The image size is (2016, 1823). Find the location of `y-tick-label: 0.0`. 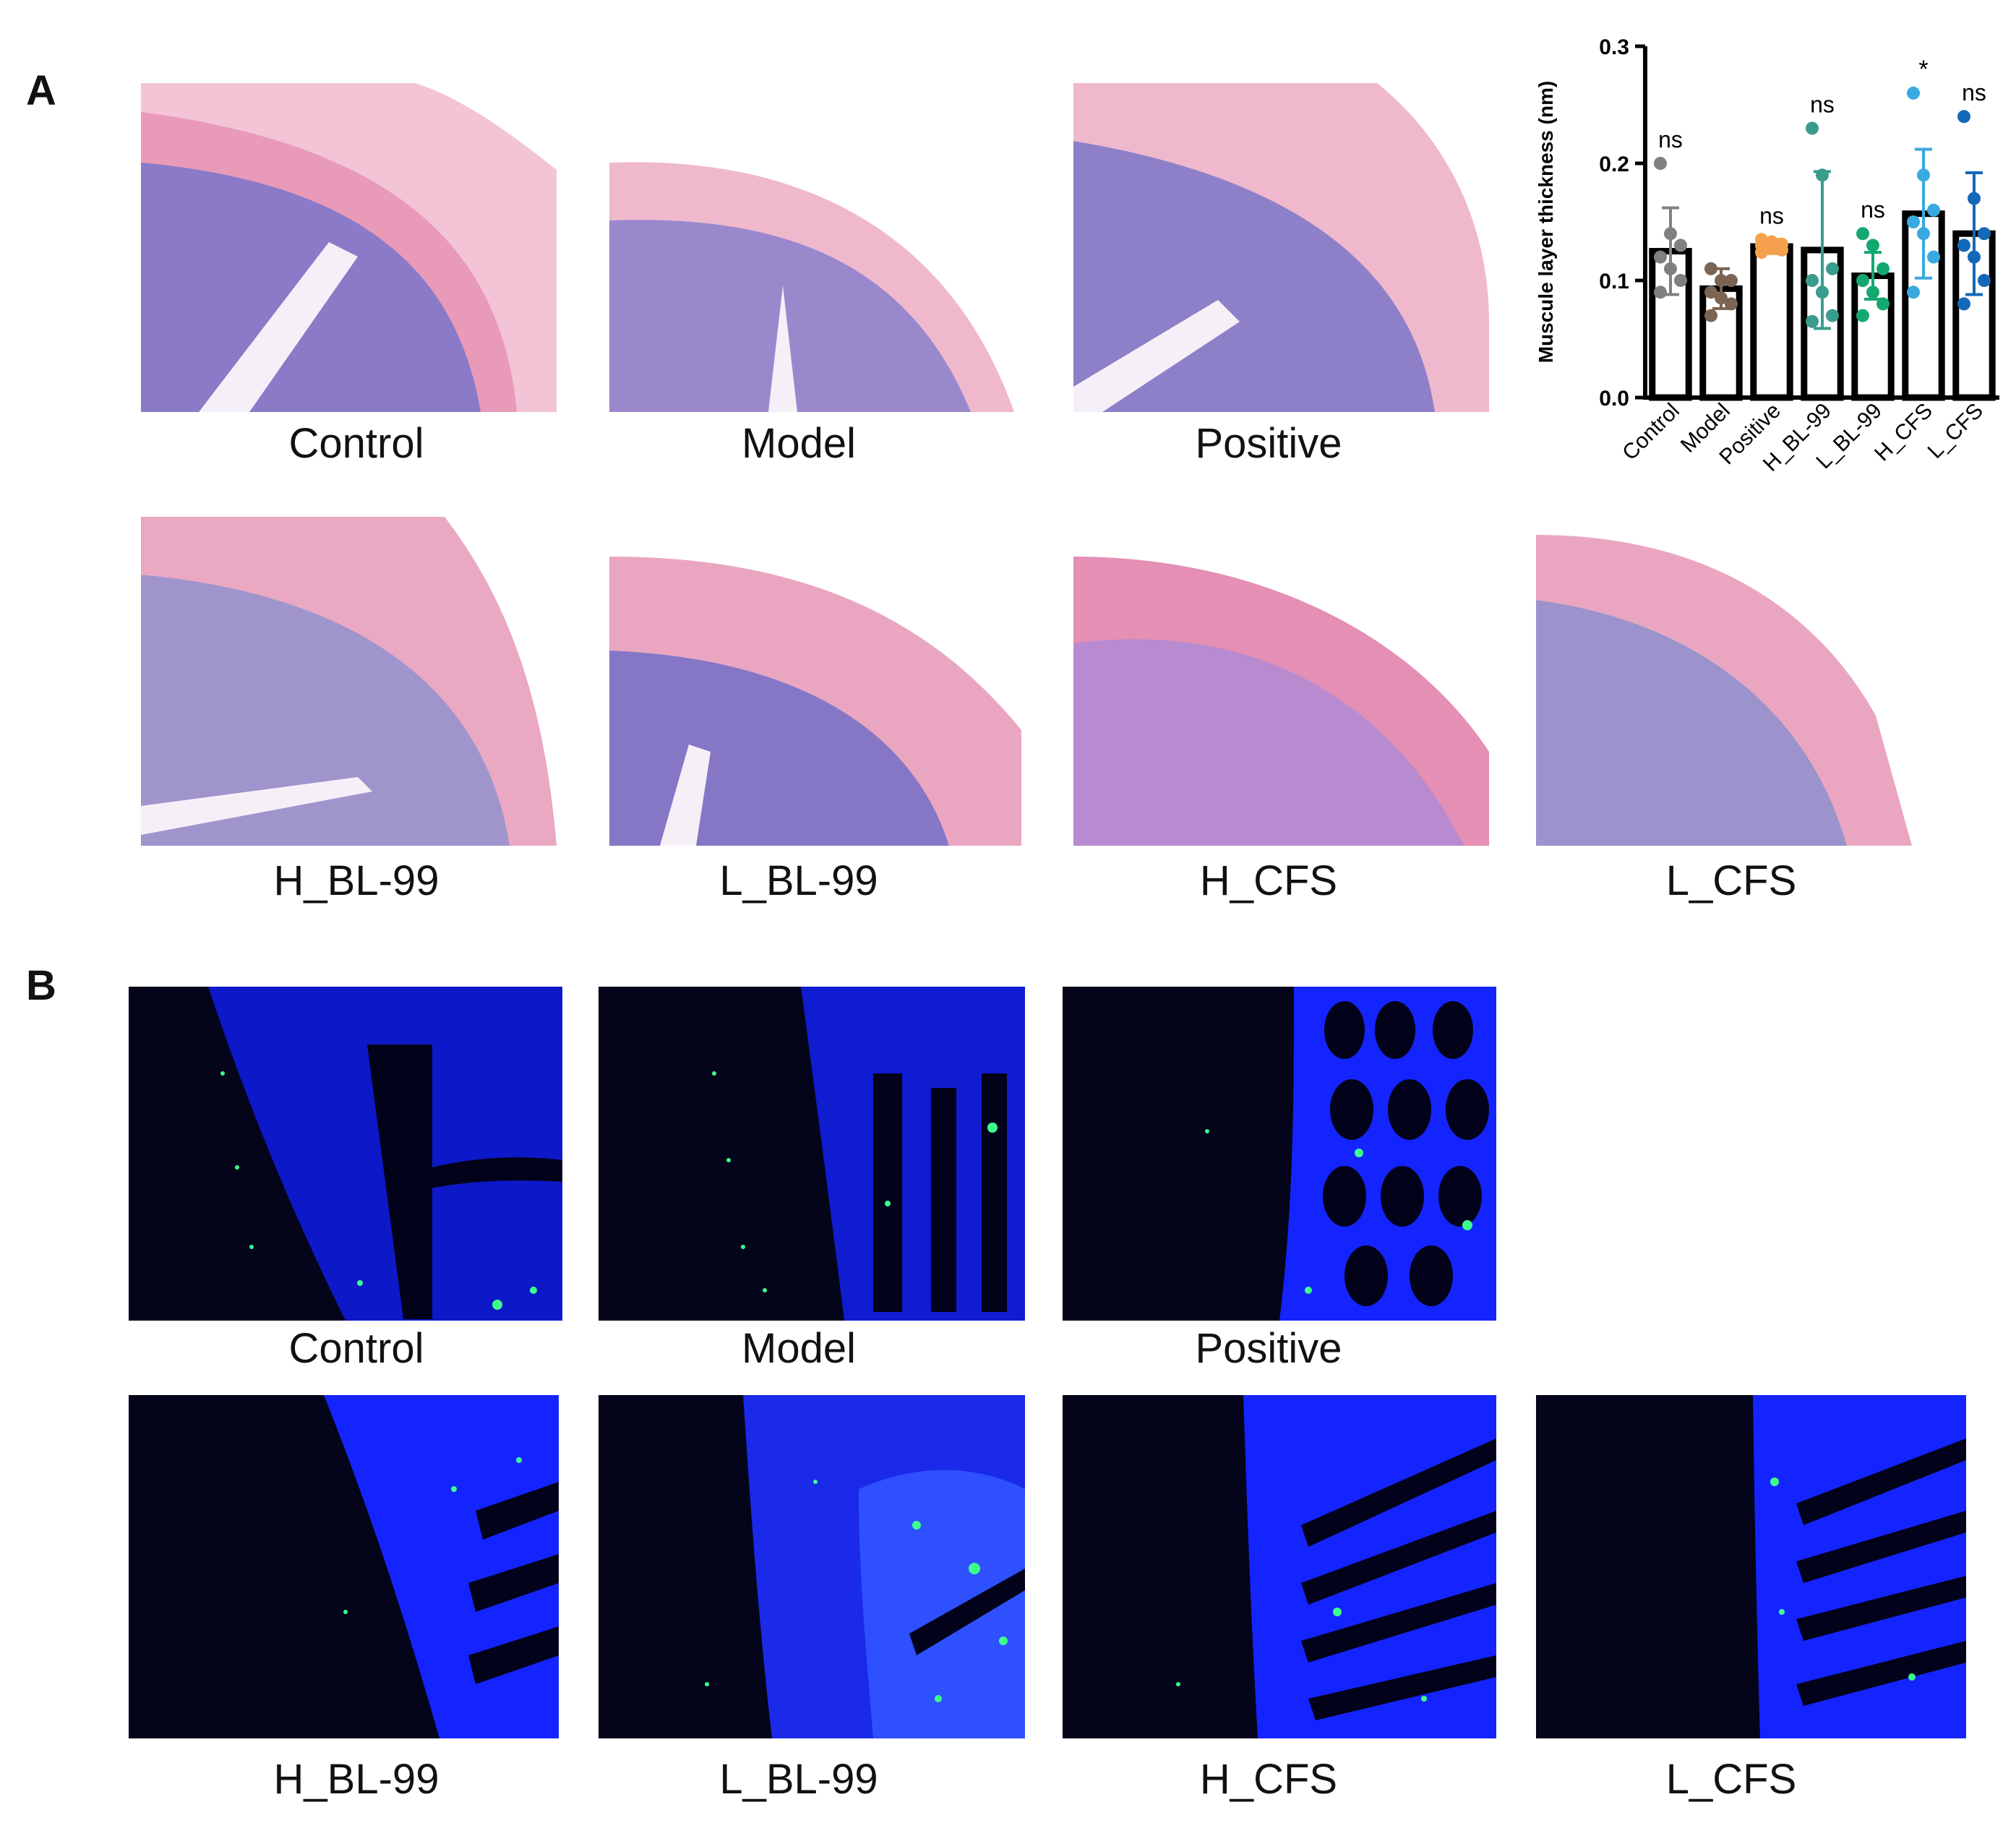

y-tick-label: 0.0 is located at coordinates (1614, 399).